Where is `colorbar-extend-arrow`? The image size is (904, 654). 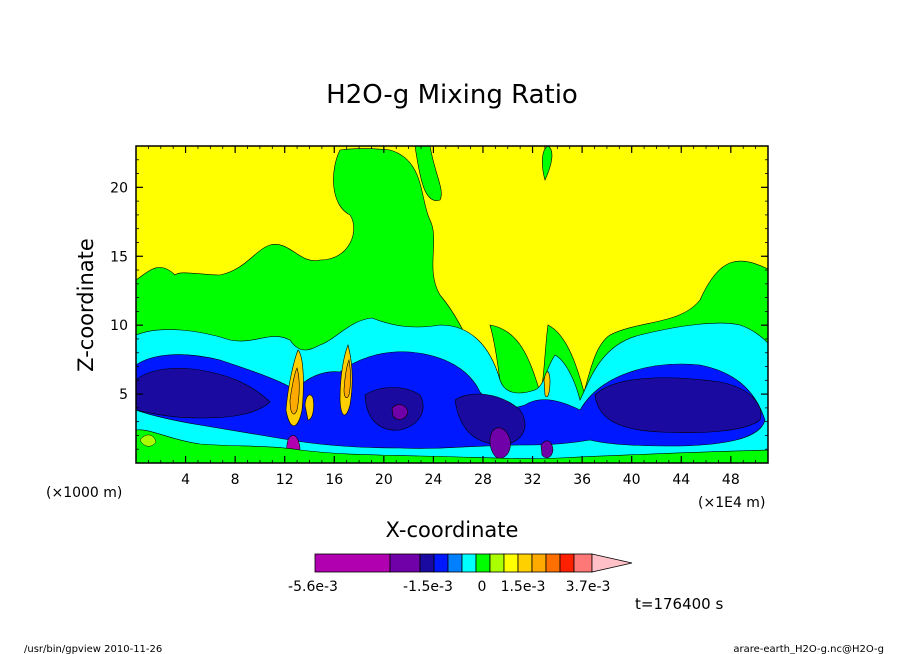 colorbar-extend-arrow is located at coordinates (612, 563).